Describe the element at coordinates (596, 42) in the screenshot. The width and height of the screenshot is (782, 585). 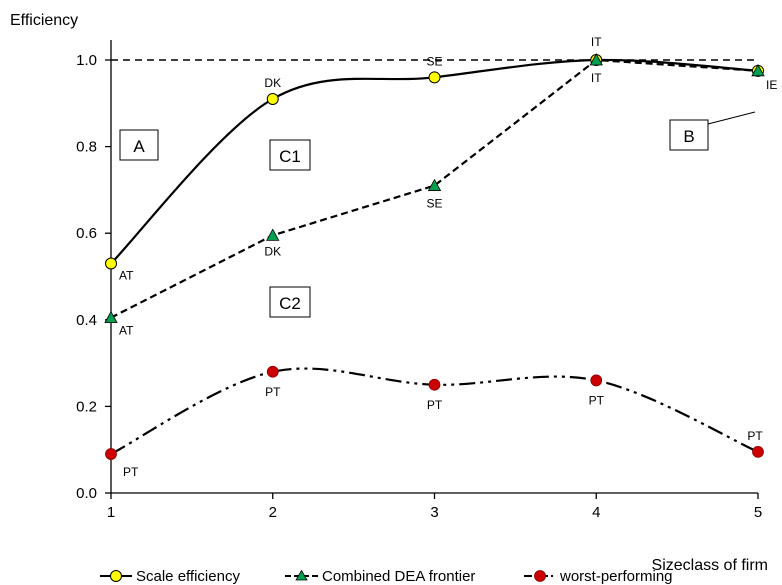
I see `data-label-scale-efficiency: IT` at that location.